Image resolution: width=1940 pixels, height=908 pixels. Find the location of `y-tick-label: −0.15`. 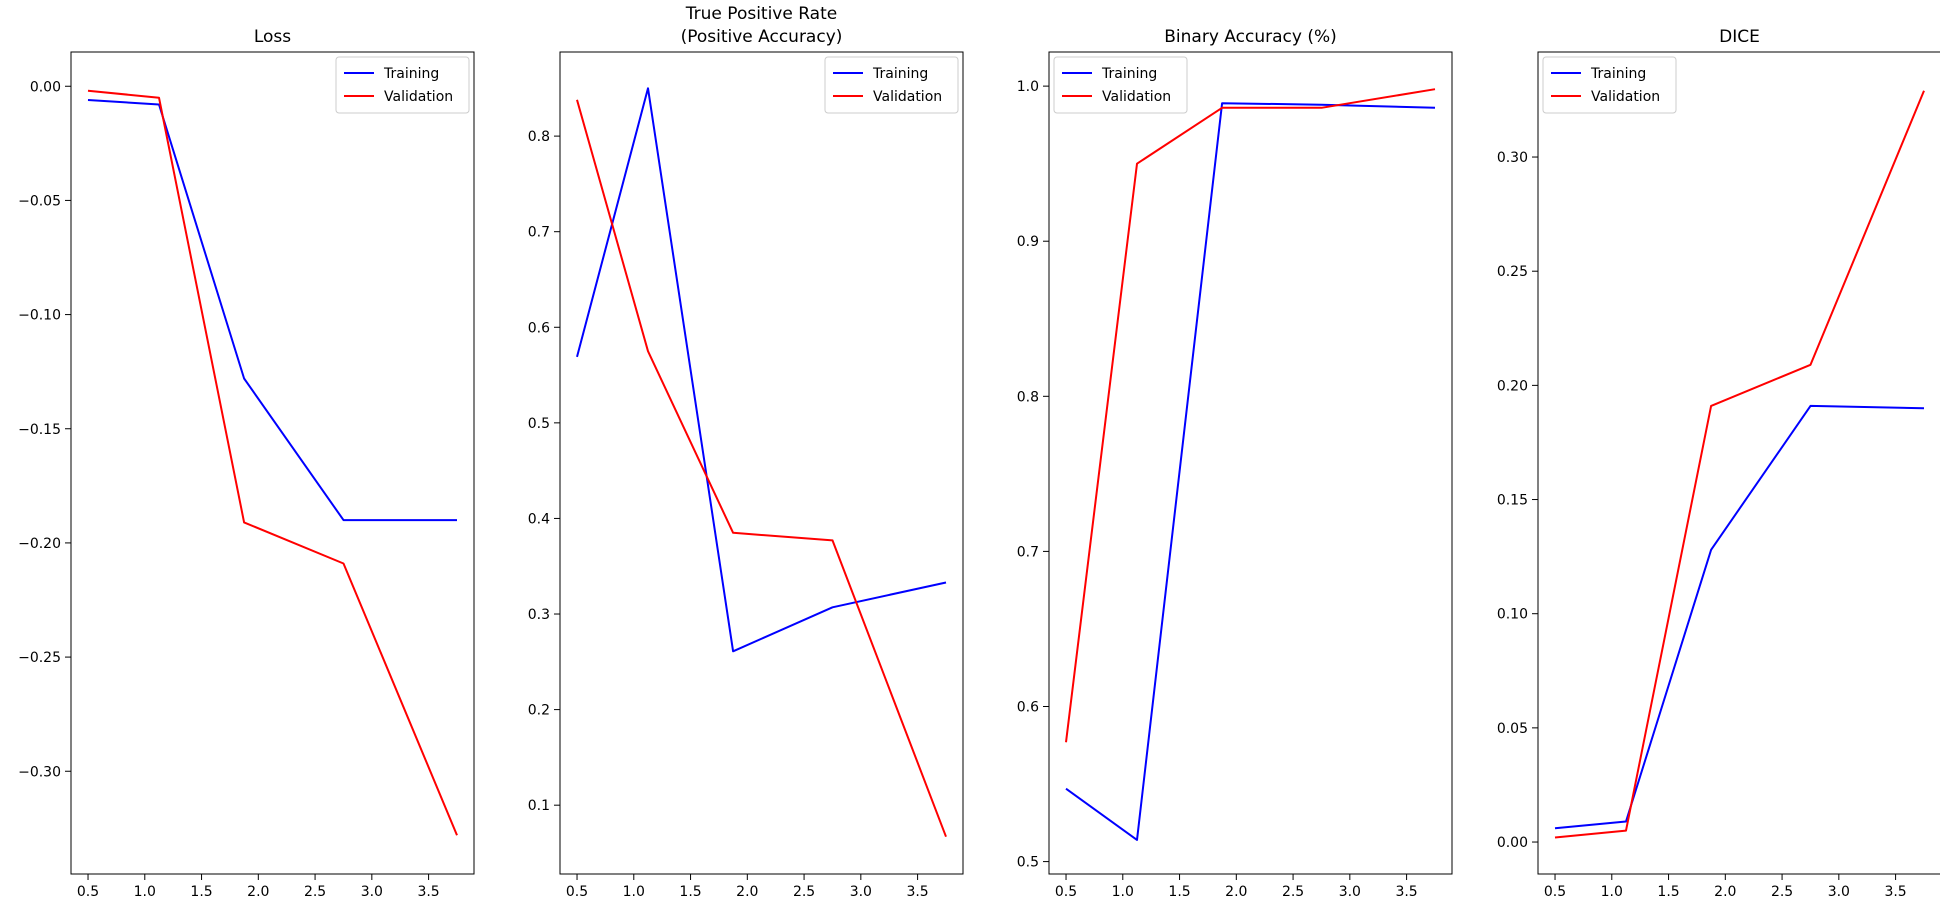

y-tick-label: −0.15 is located at coordinates (39, 430).